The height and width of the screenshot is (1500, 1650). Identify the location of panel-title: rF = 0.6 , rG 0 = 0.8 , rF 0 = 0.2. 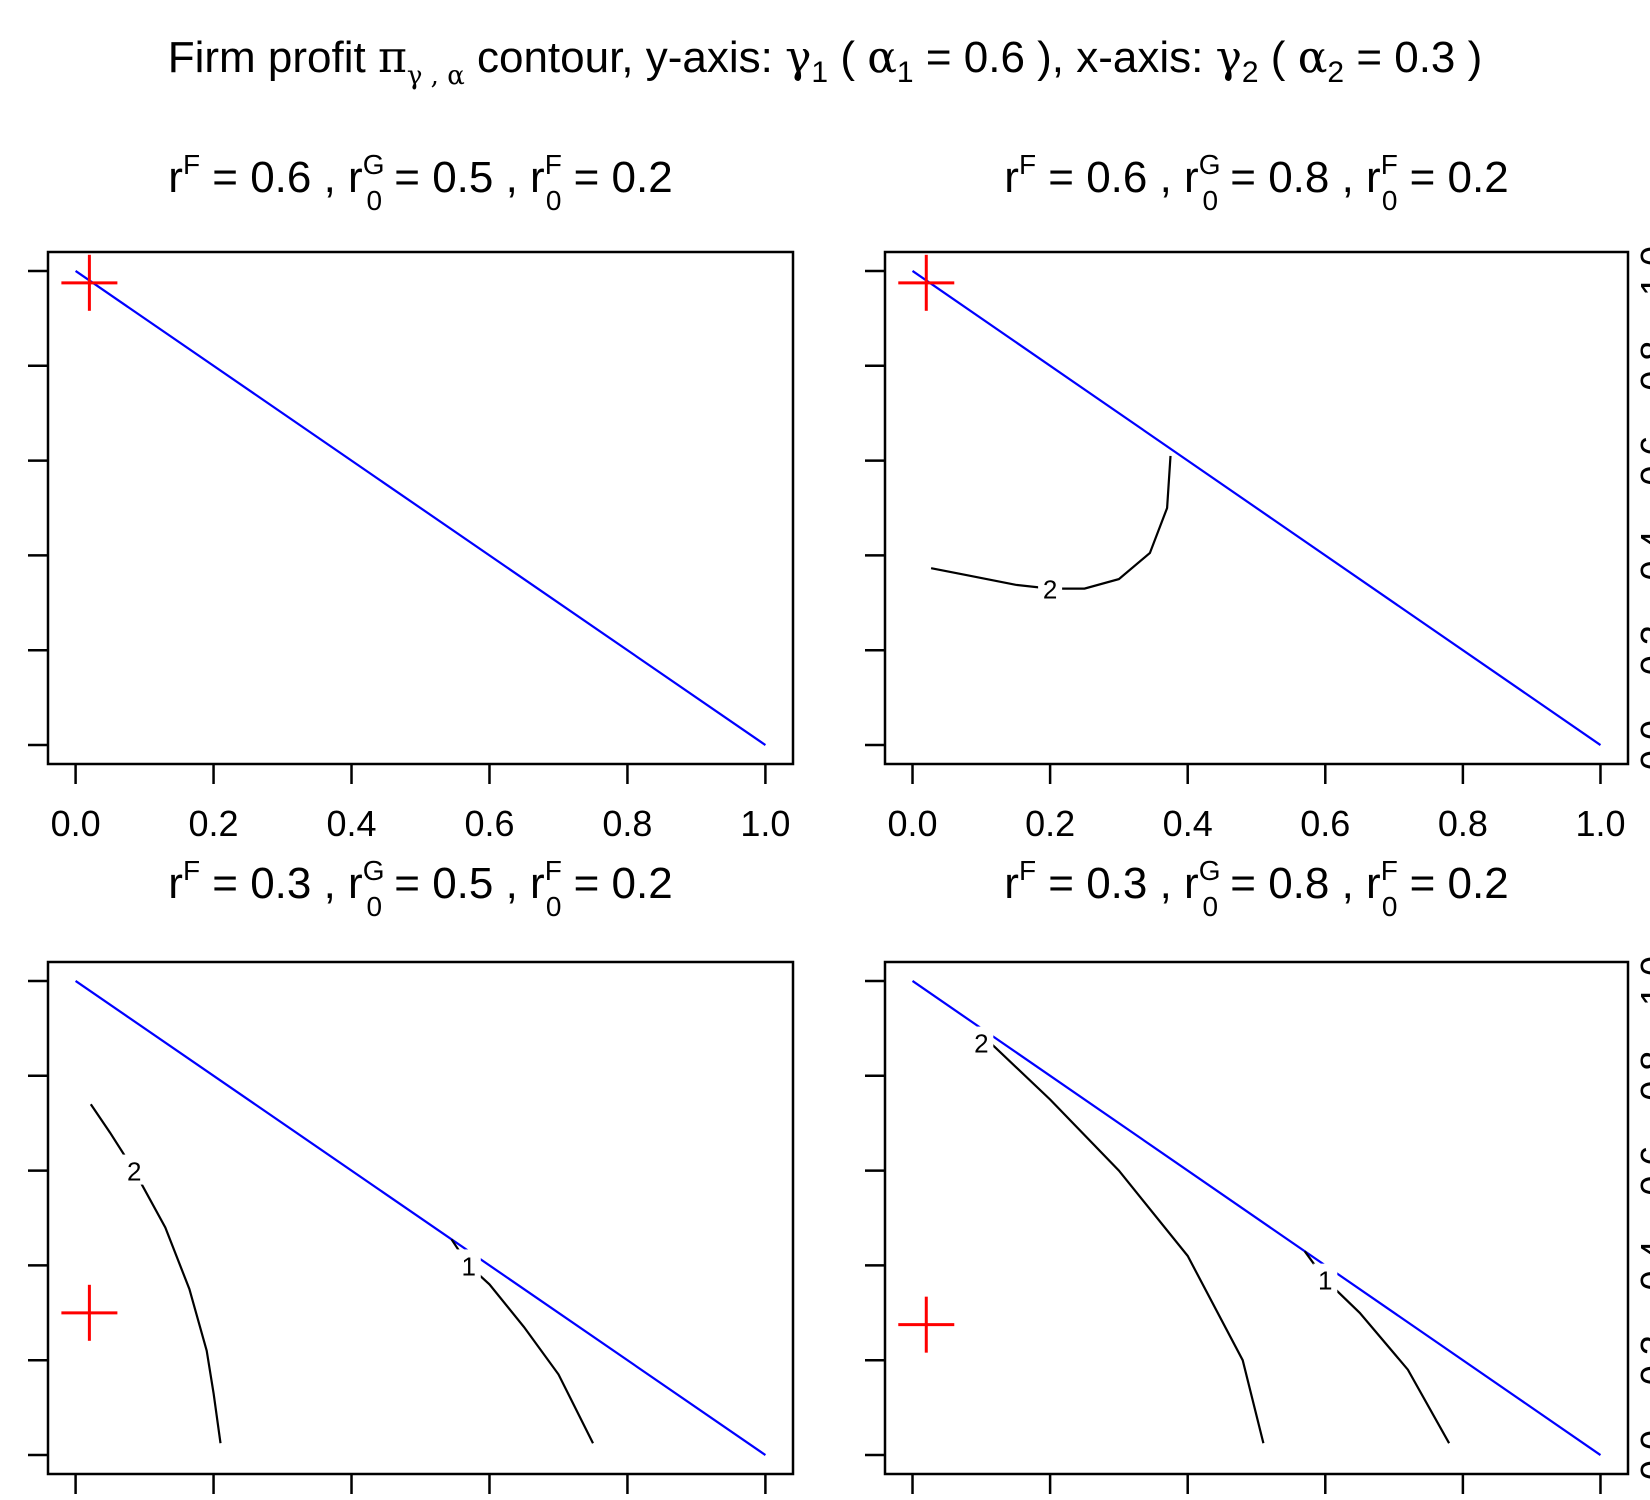
(1256, 182).